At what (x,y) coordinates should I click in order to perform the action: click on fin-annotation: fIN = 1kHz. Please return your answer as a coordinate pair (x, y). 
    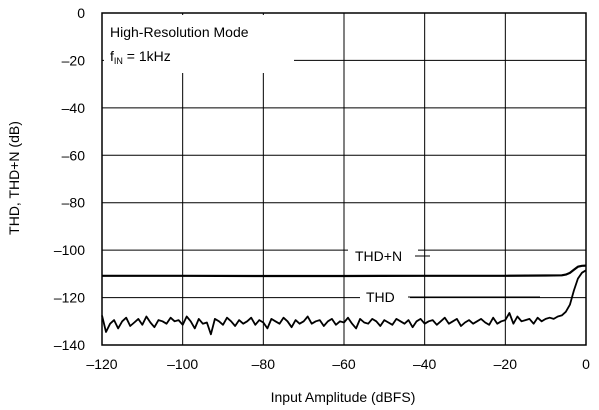
    Looking at the image, I should click on (140, 57).